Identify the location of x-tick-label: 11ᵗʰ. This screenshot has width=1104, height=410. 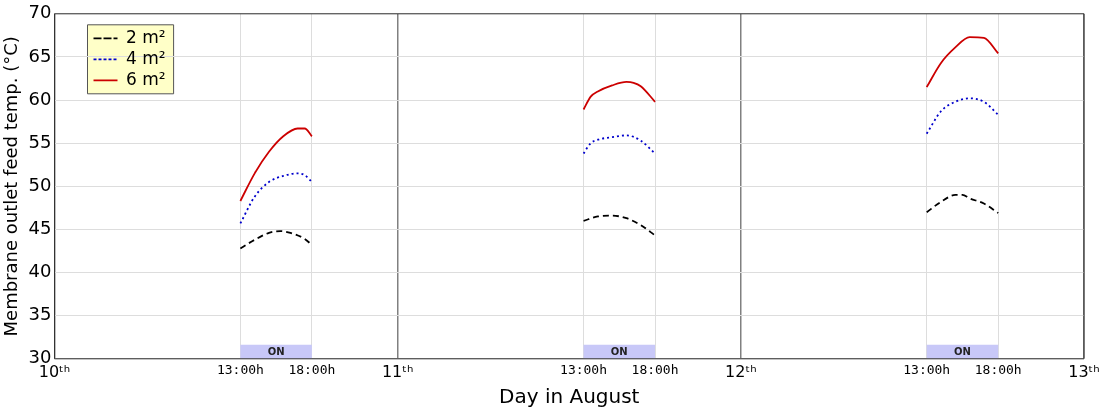
(397, 371).